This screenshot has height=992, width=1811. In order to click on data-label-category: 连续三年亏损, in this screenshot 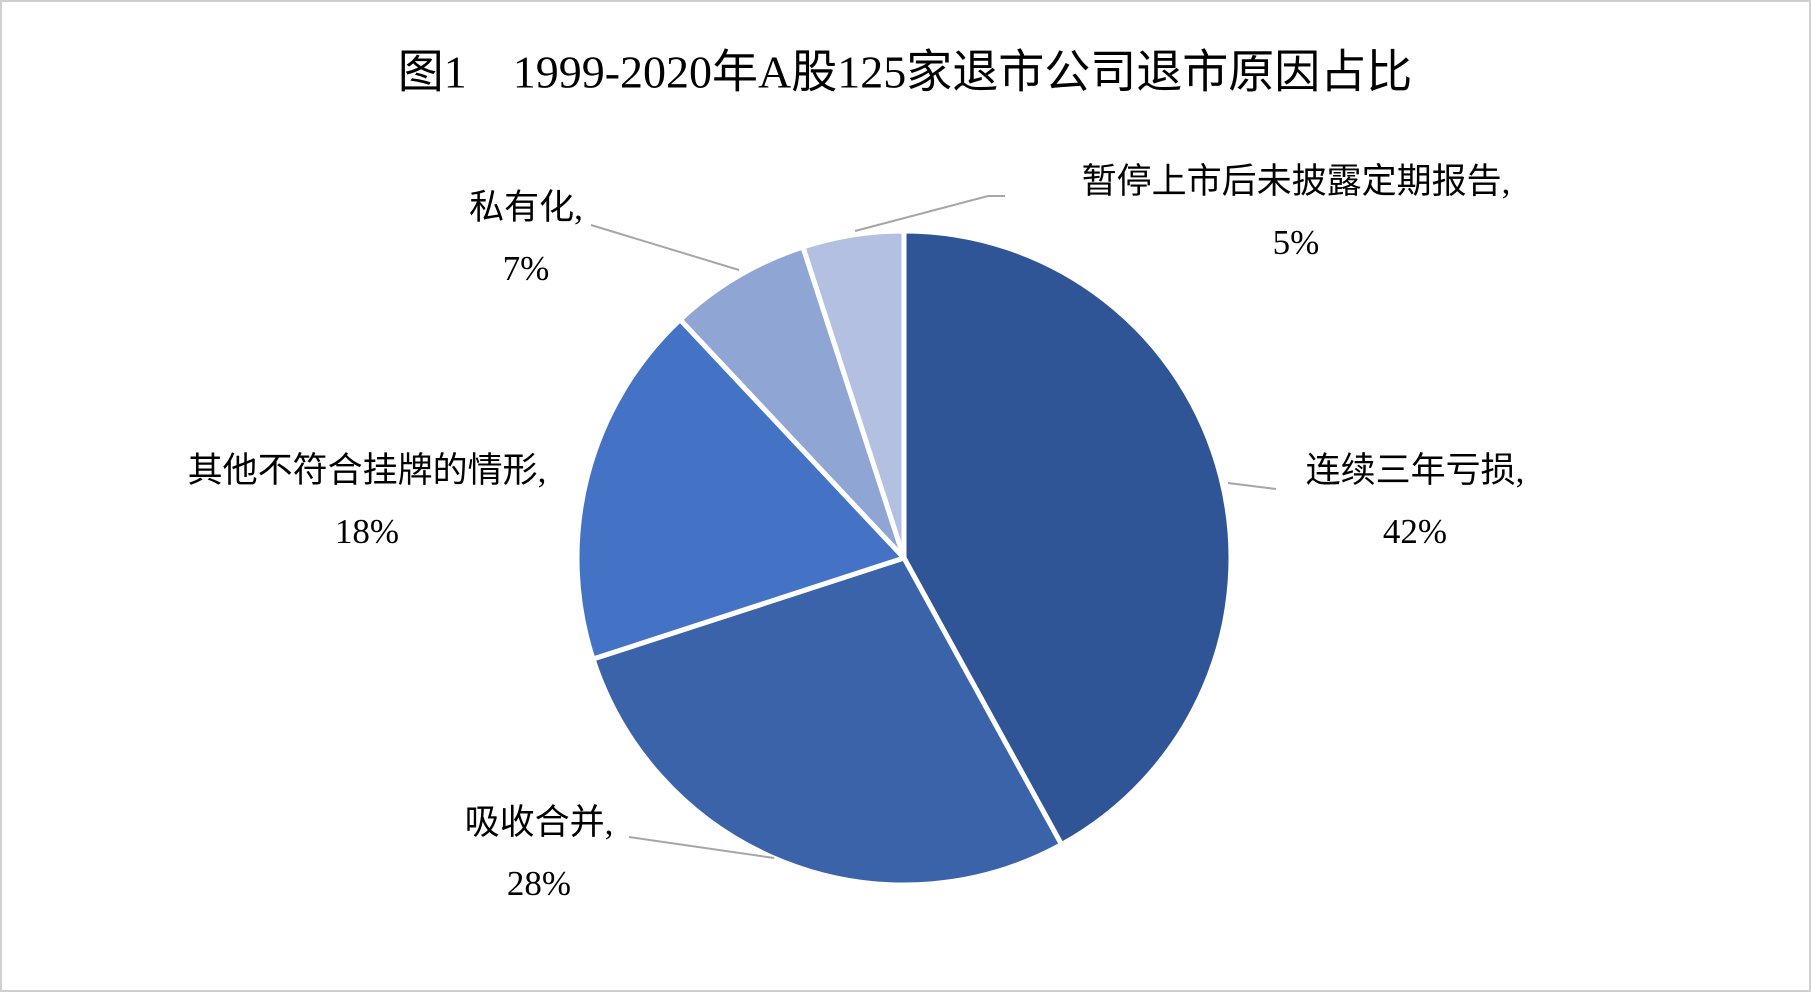, I will do `click(1415, 470)`.